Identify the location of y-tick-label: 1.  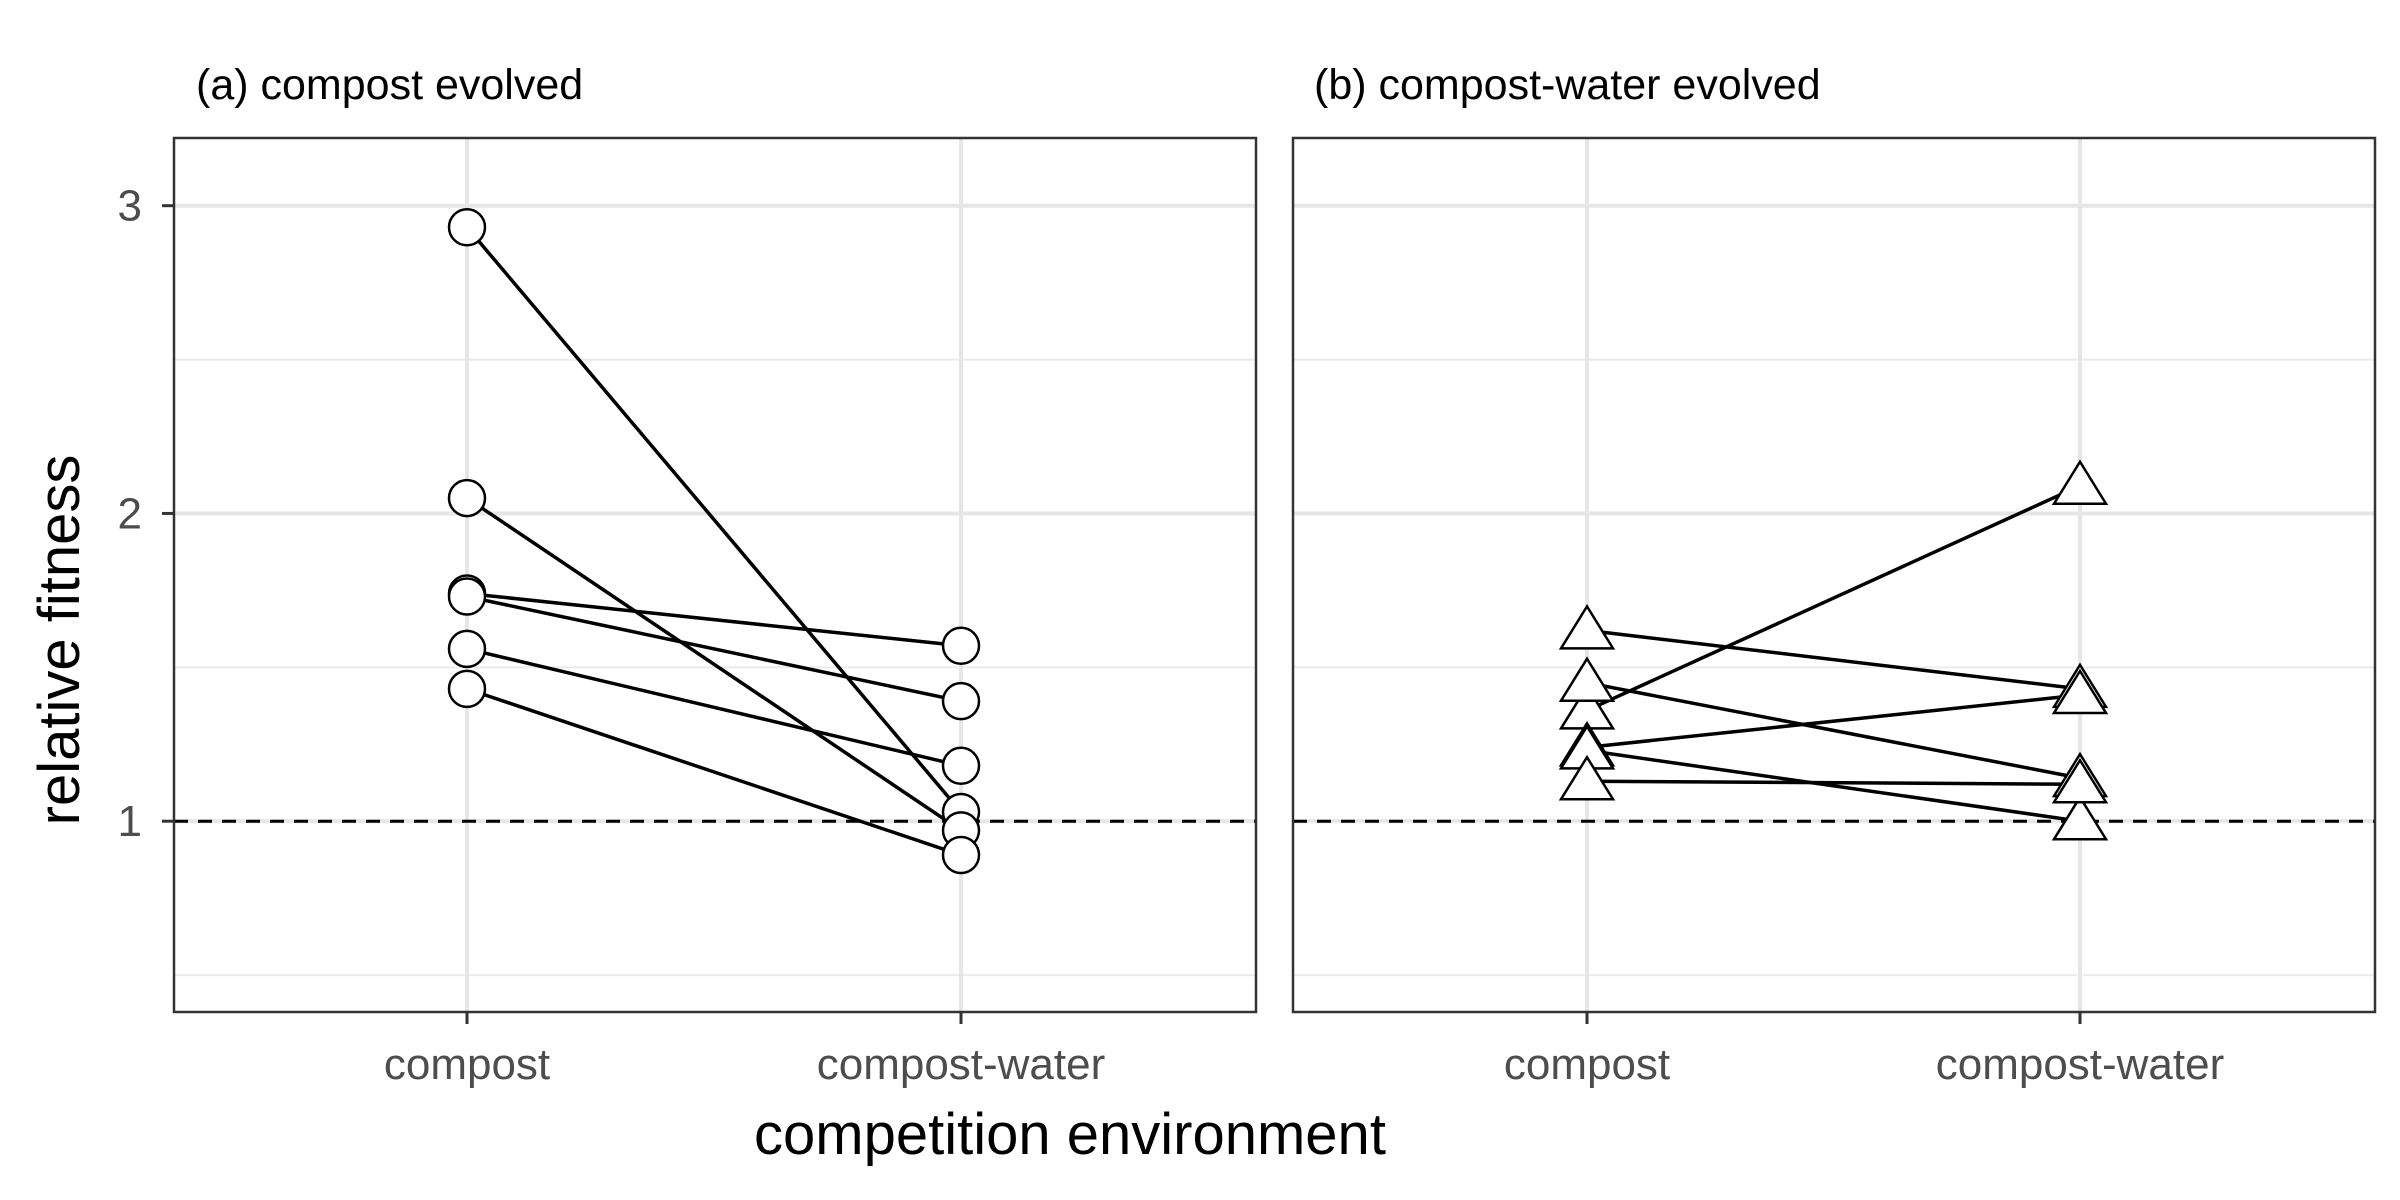
(130, 821).